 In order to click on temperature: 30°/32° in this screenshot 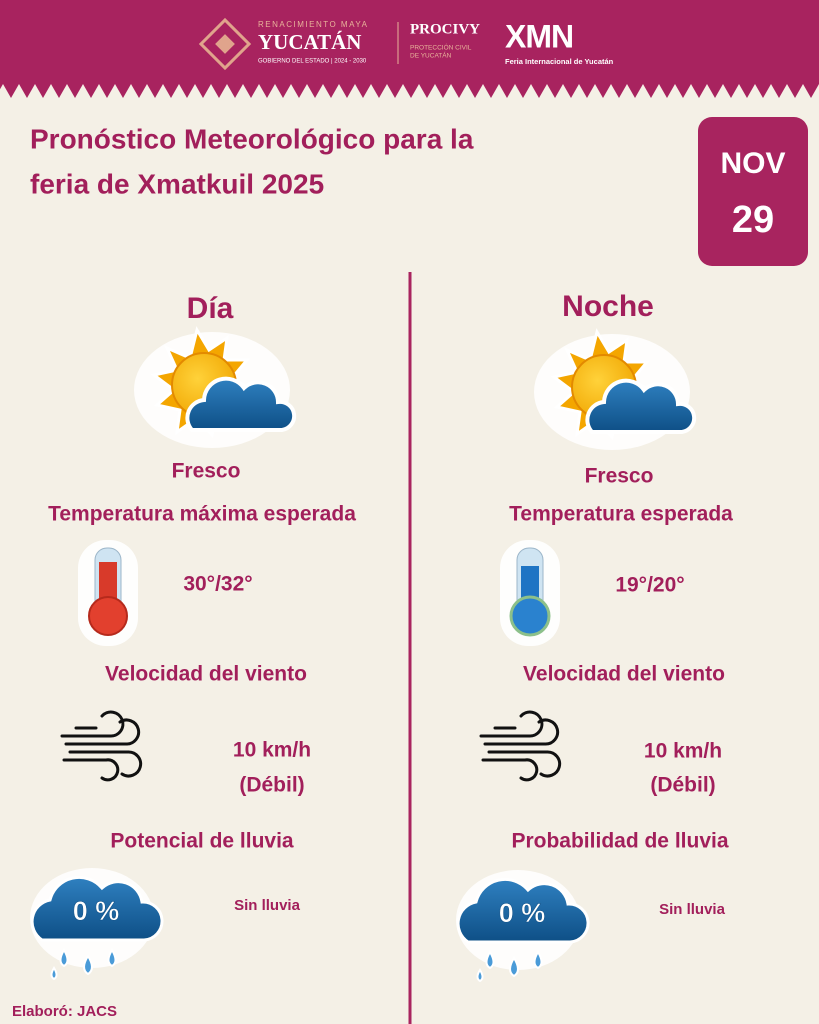, I will do `click(217, 584)`.